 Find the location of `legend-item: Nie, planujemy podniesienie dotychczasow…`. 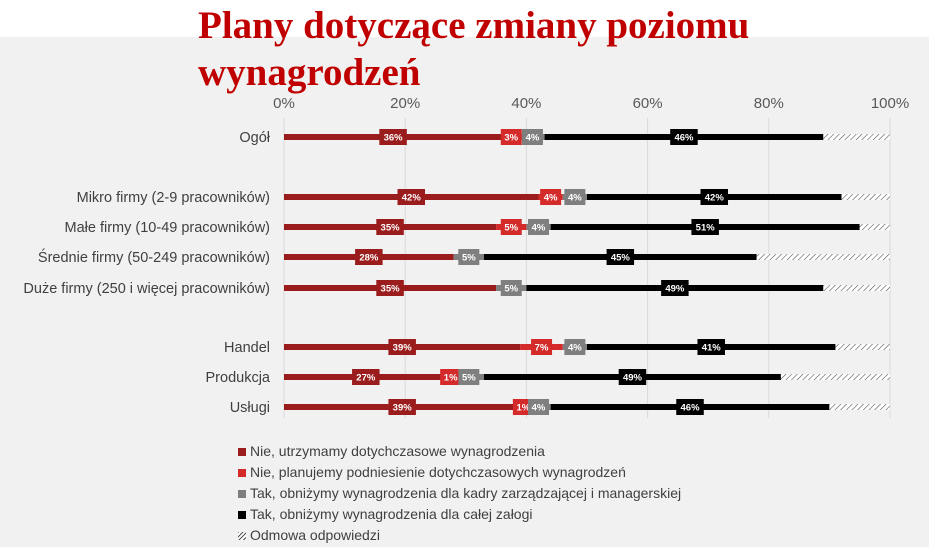

legend-item: Nie, planujemy podniesienie dotychczasow… is located at coordinates (459, 472).